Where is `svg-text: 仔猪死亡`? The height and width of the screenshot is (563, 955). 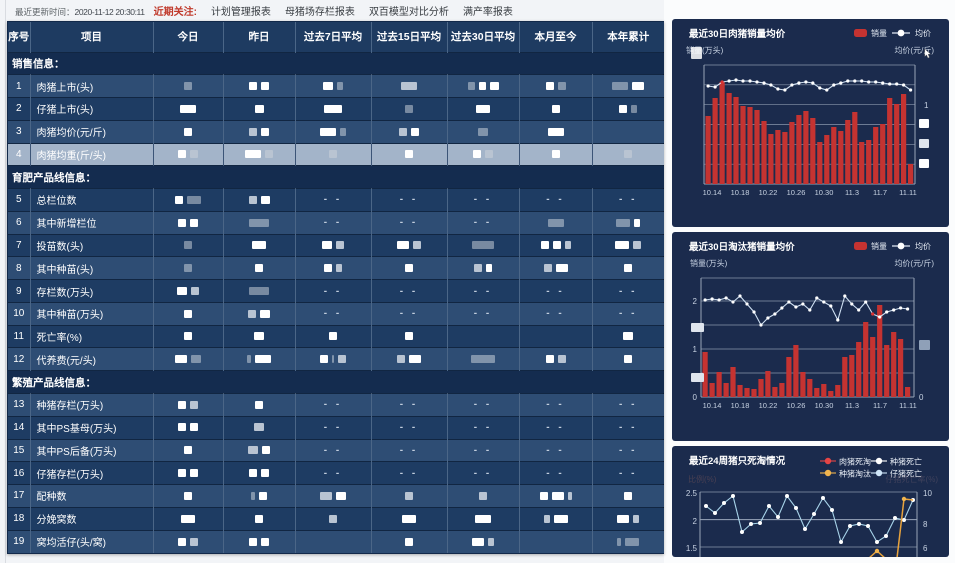
svg-text: 仔猪死亡 is located at coordinates (906, 474).